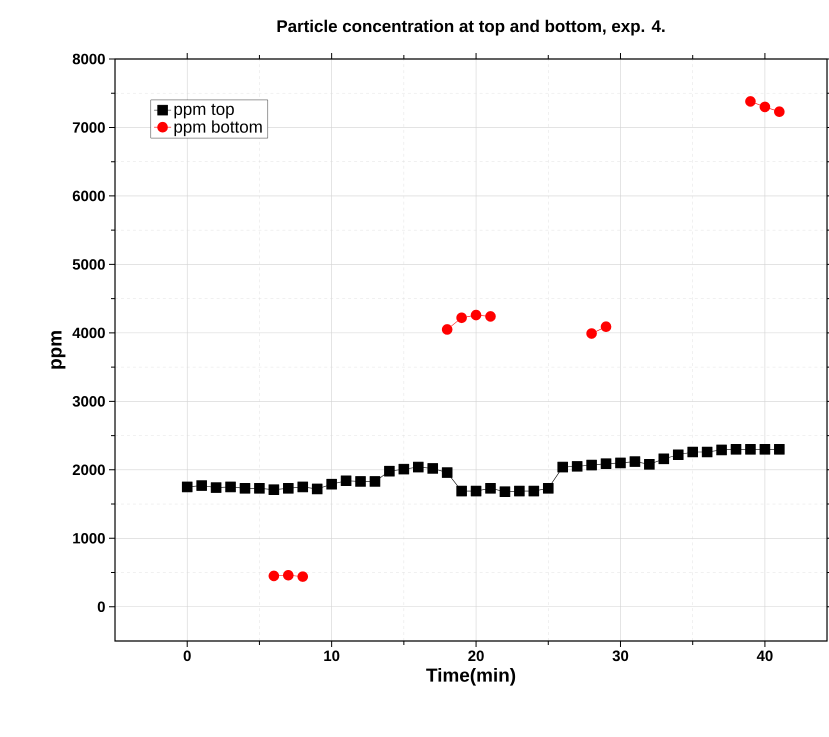 Image resolution: width=829 pixels, height=737 pixels. I want to click on y-tick-label: 6000, so click(88, 196).